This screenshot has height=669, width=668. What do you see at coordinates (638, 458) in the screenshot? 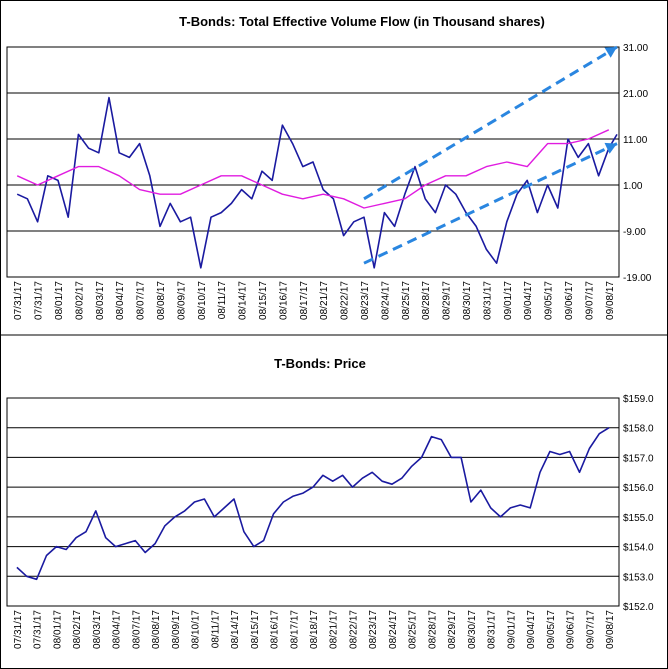
I see `y-tick-label: $157.0` at bounding box center [638, 458].